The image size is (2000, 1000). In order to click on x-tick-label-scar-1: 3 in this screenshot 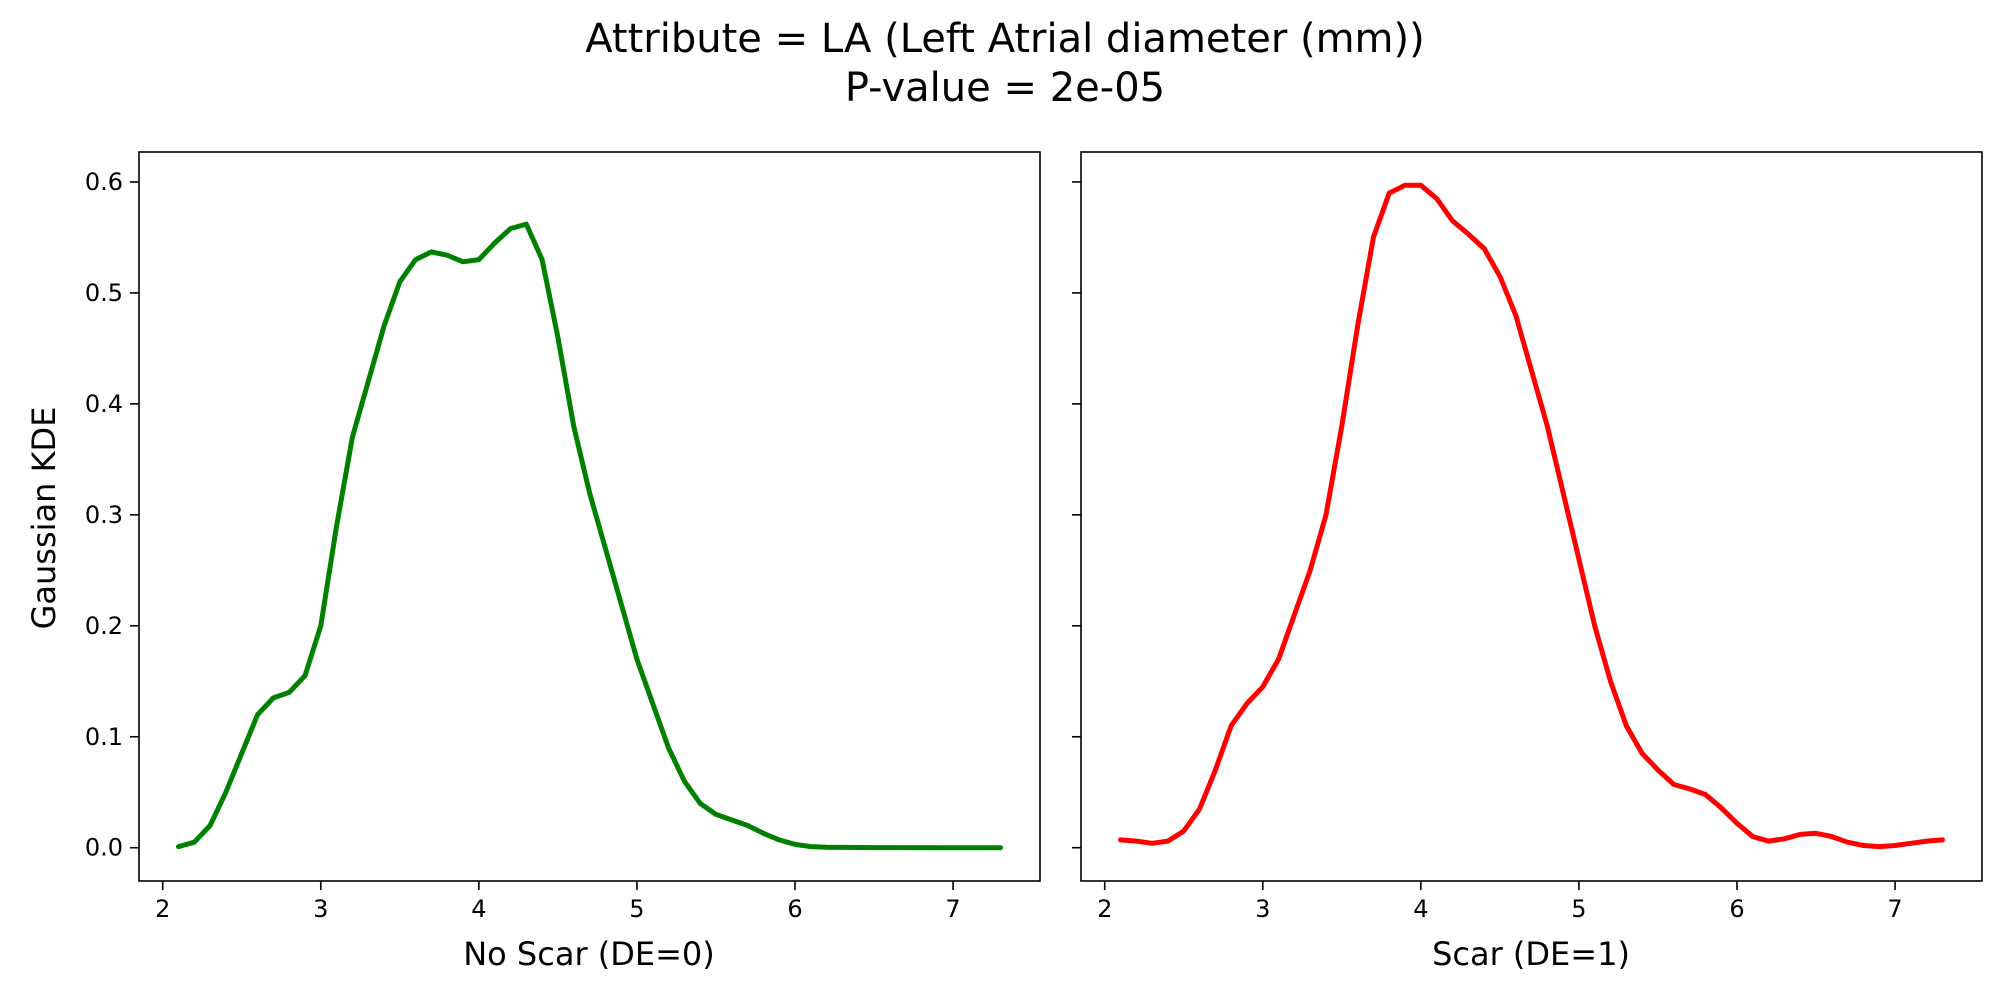, I will do `click(1262, 909)`.